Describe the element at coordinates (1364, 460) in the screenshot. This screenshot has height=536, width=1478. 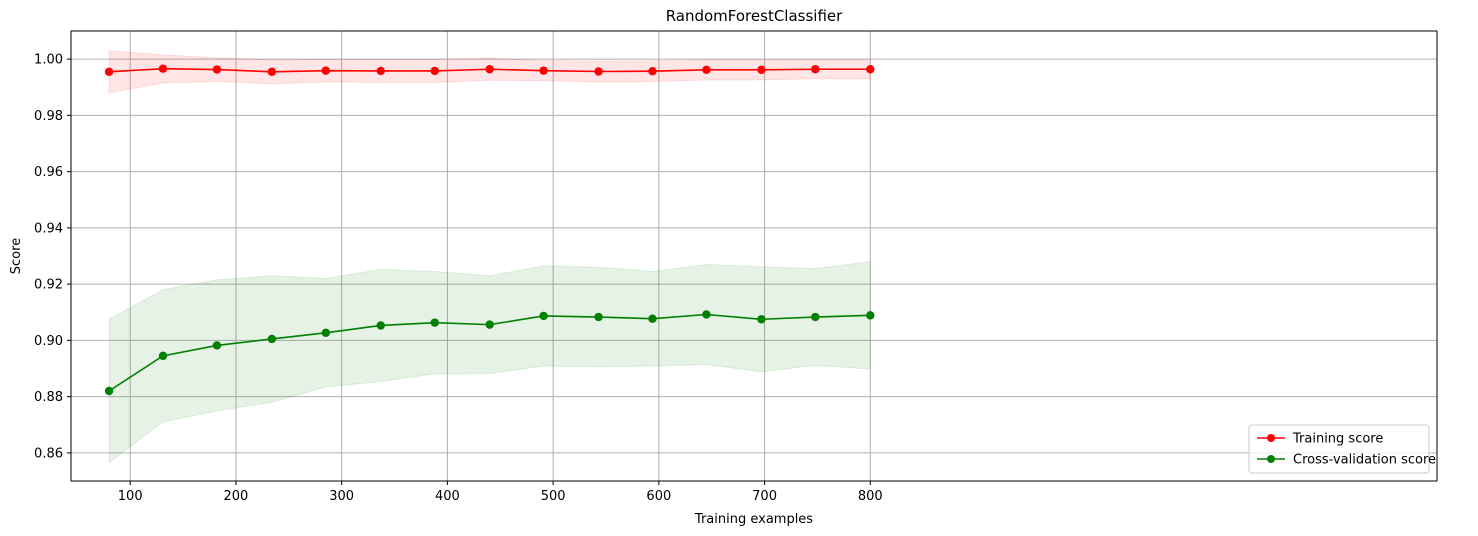
I see `legend-cv-label: Cross-validation score` at that location.